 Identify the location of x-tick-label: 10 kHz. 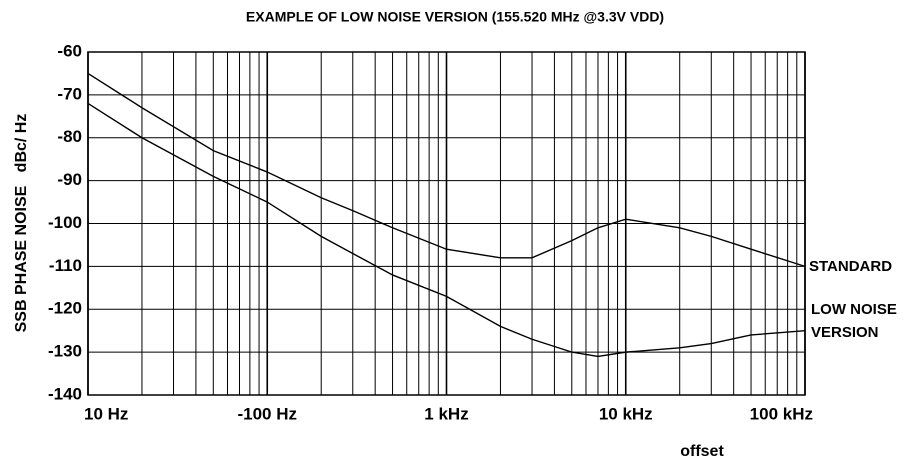
(626, 413).